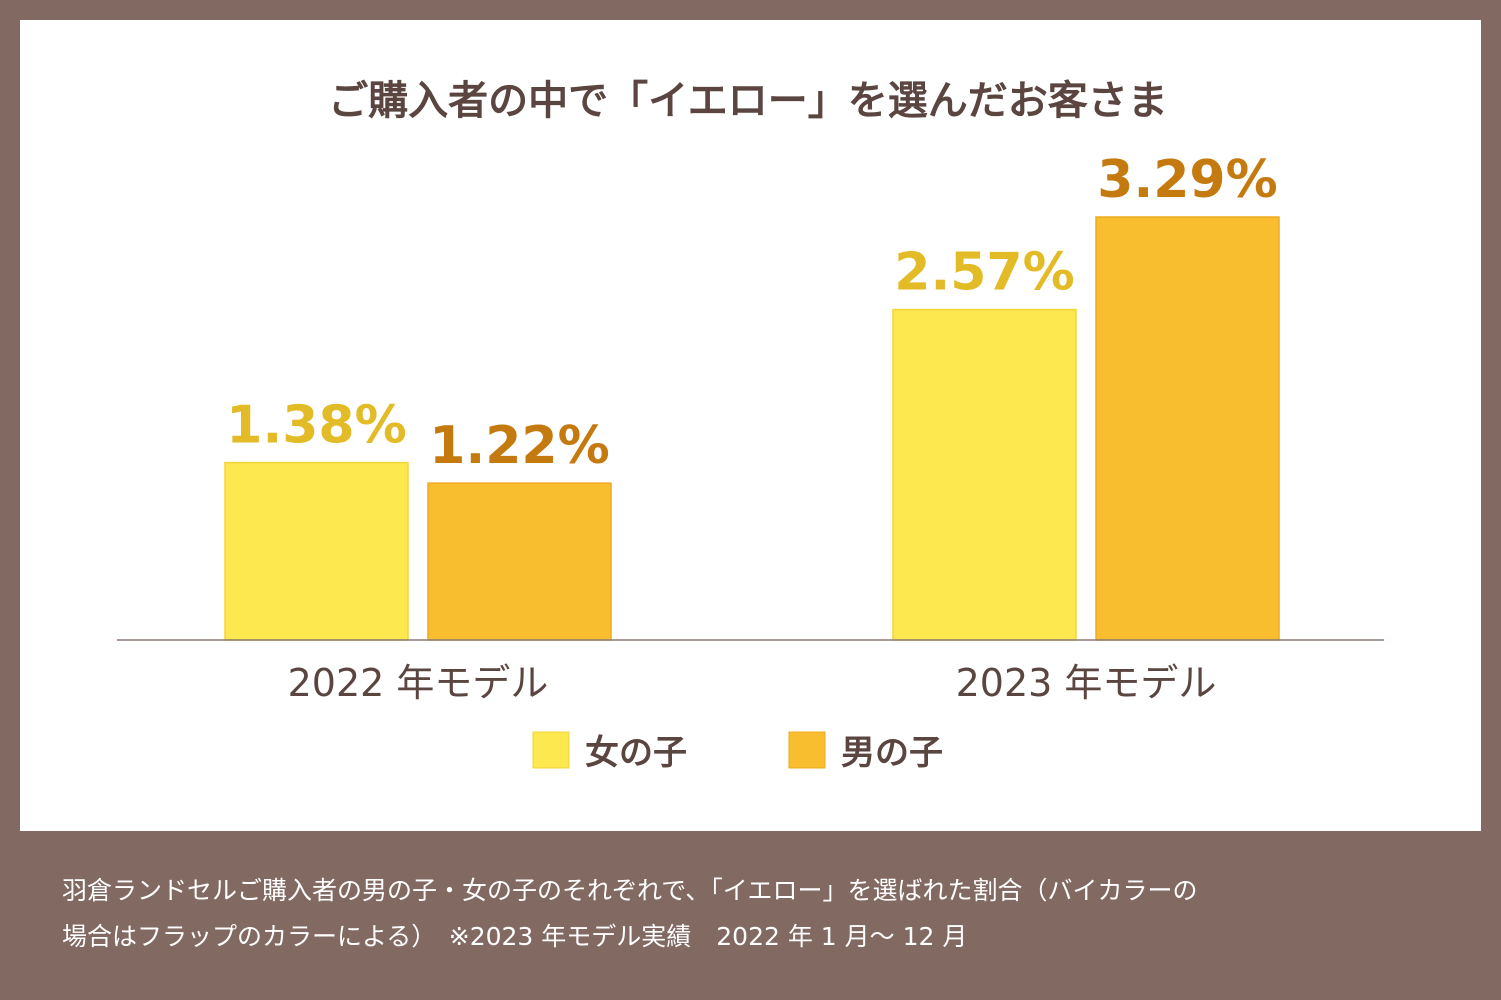 This screenshot has height=1000, width=1501. I want to click on value-label-1-1: 1.38%, so click(316, 426).